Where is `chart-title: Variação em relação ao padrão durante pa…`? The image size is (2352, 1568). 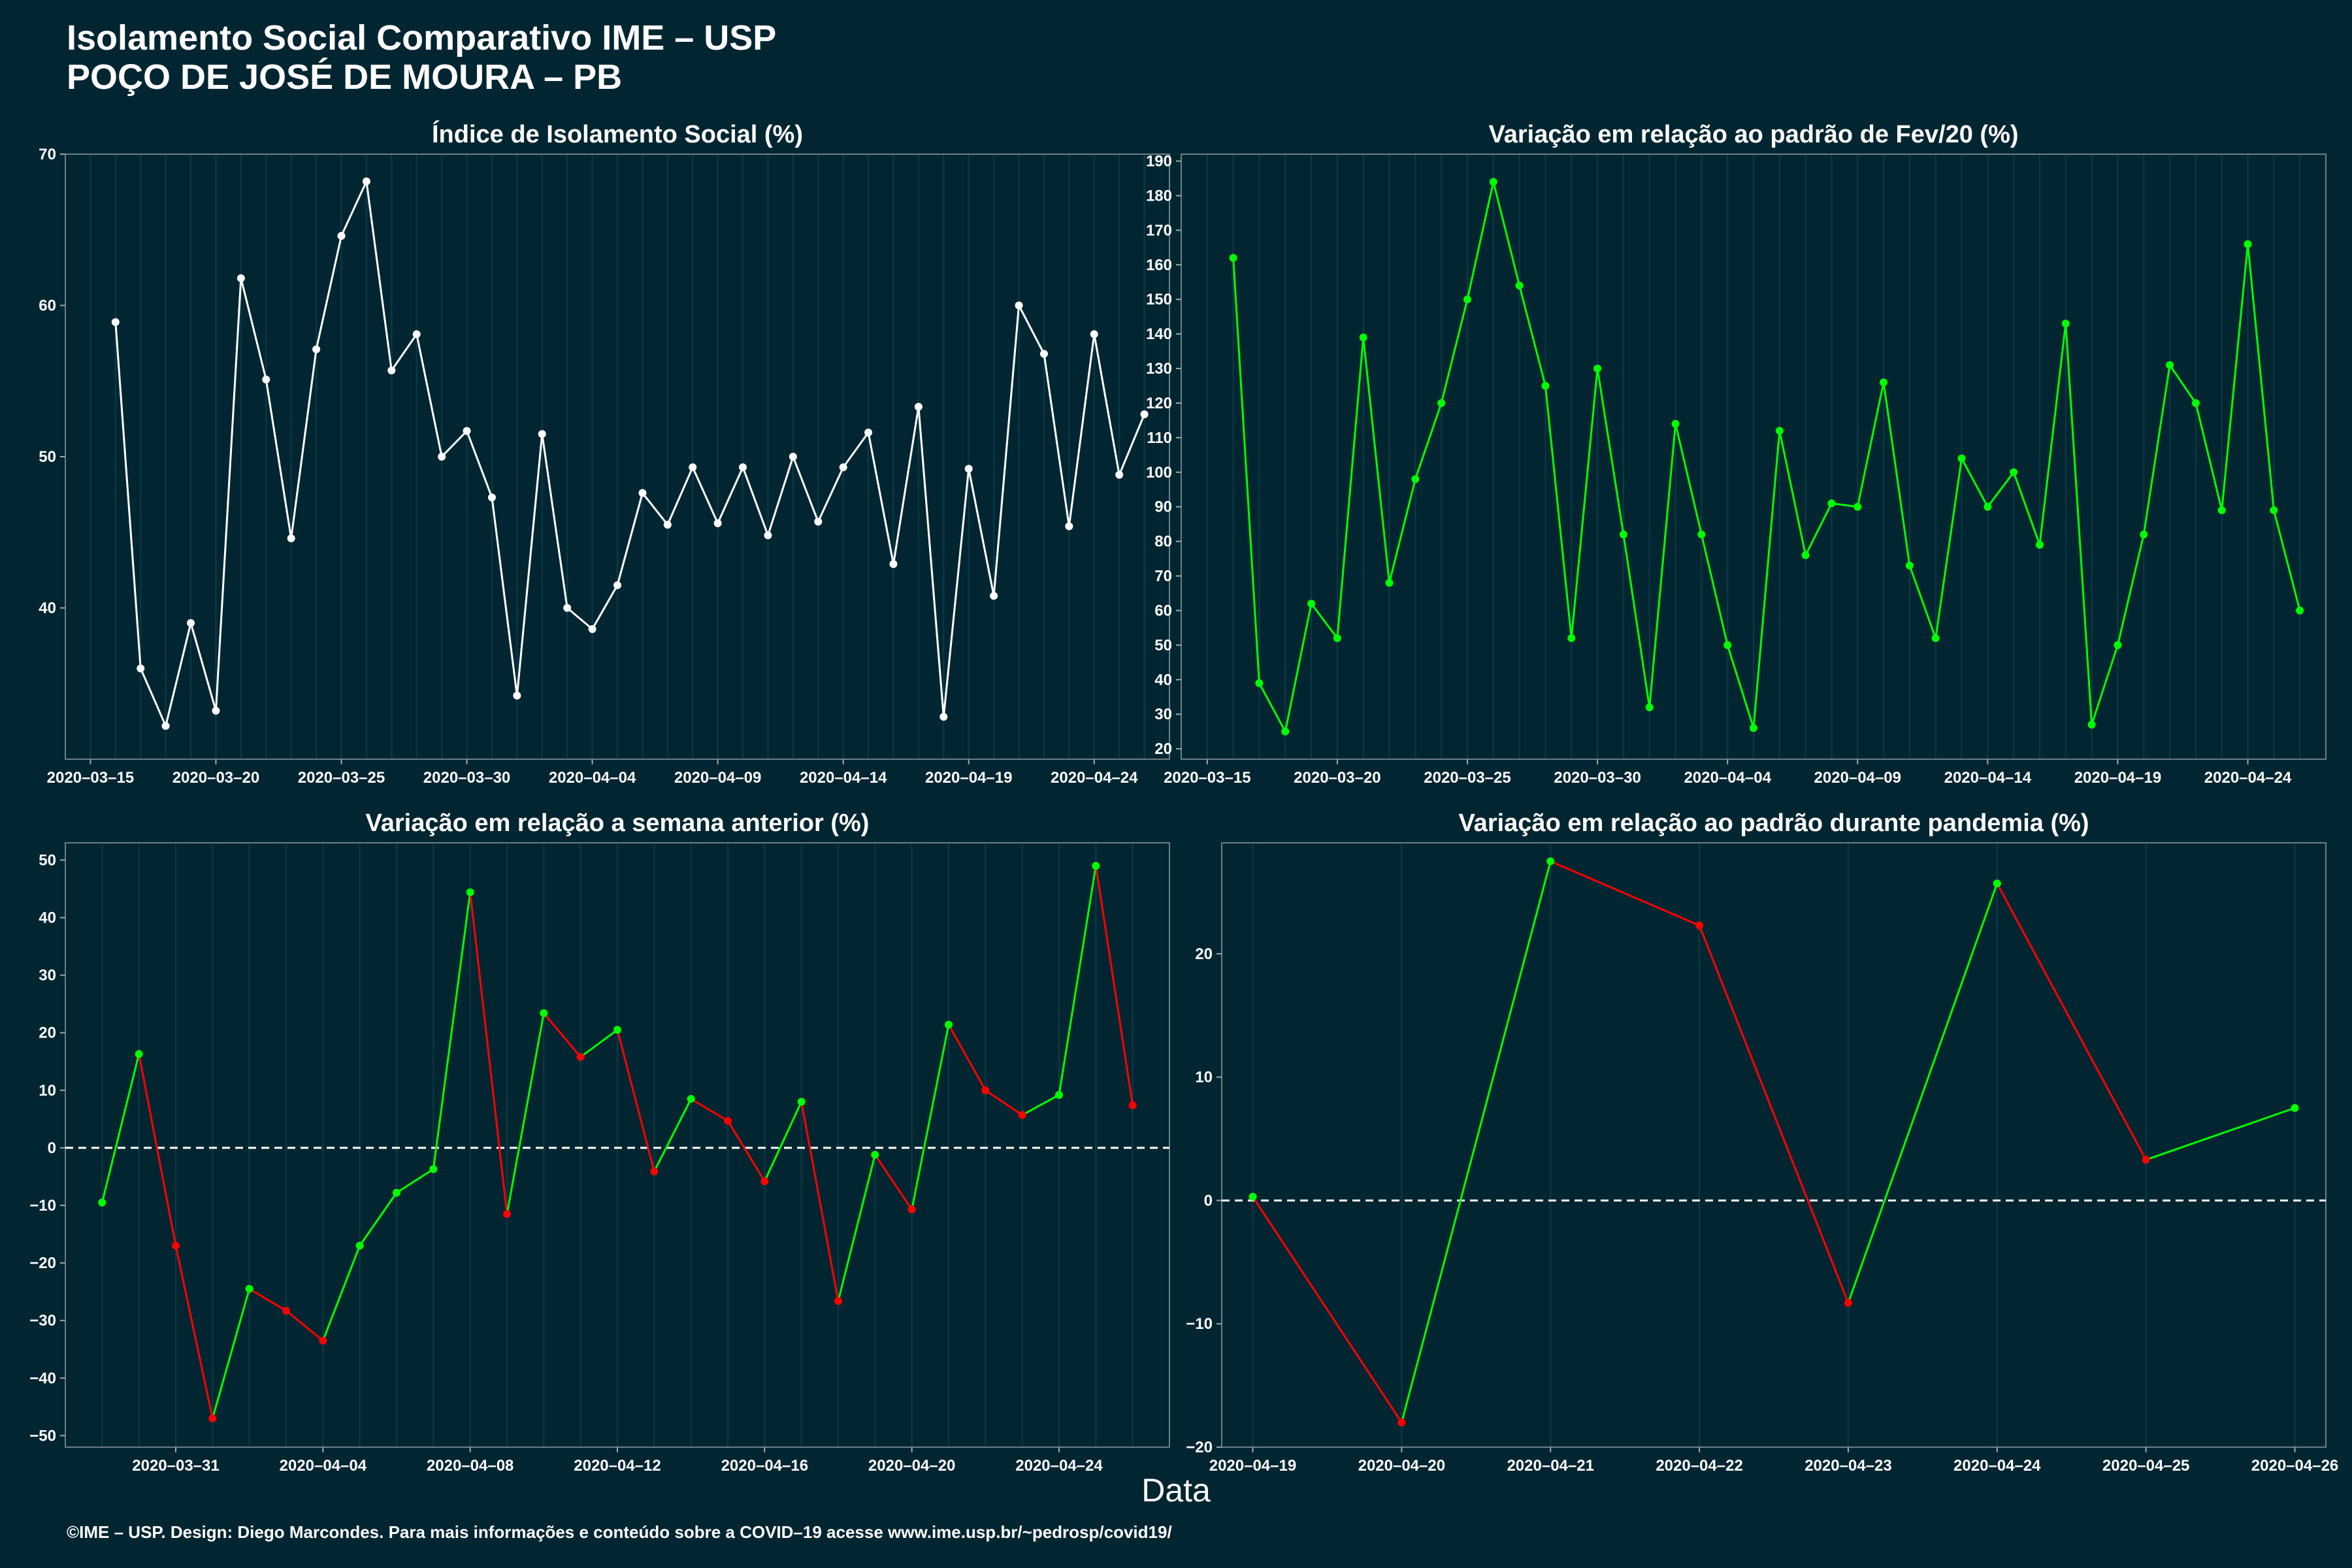 chart-title: Variação em relação ao padrão durante pa… is located at coordinates (1773, 823).